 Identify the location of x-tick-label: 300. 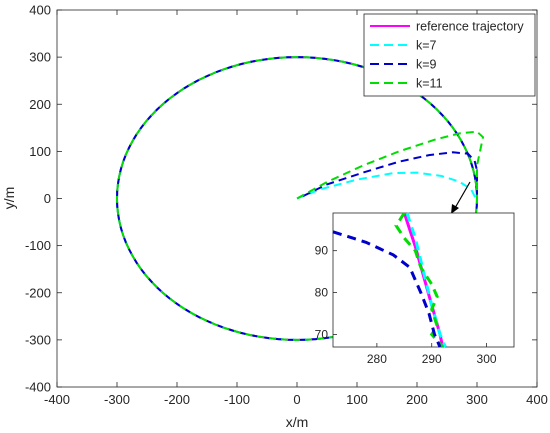
(477, 399).